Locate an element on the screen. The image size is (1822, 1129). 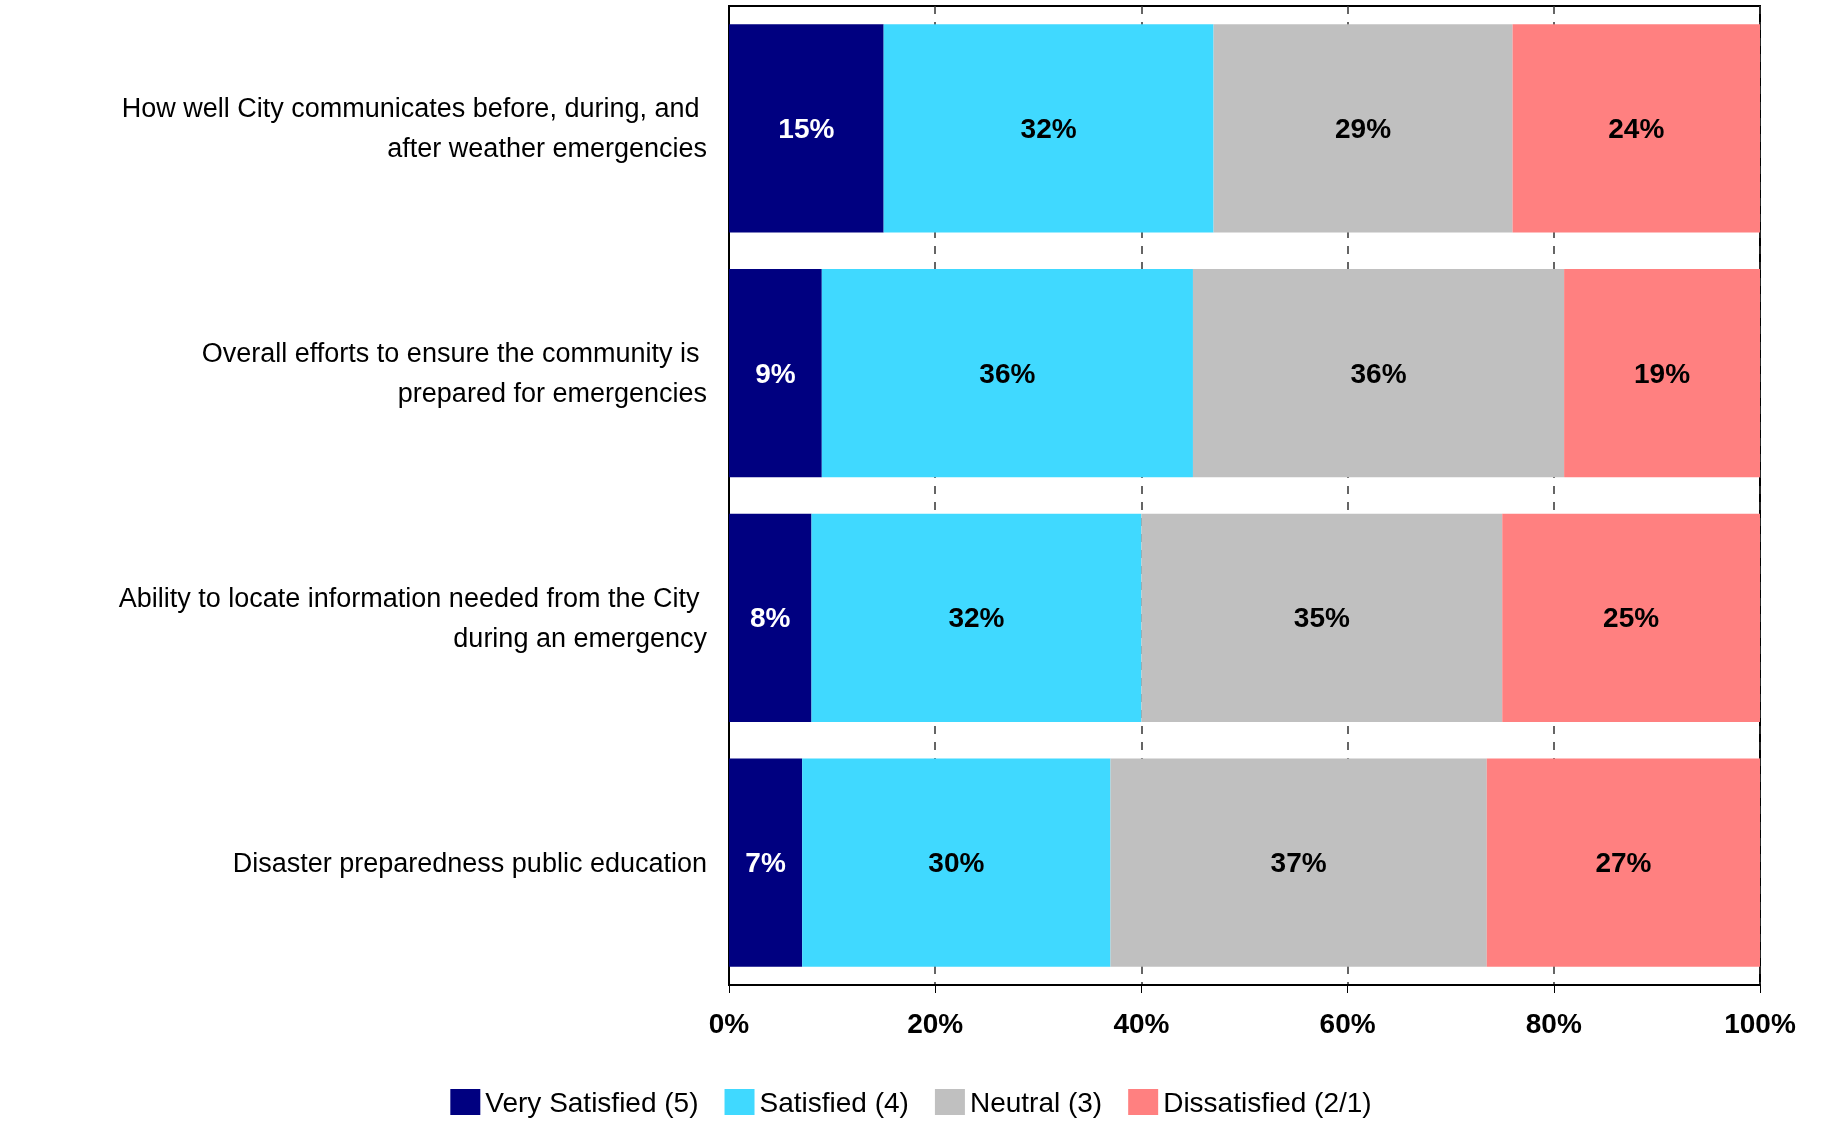
data-label: 8% is located at coordinates (770, 618).